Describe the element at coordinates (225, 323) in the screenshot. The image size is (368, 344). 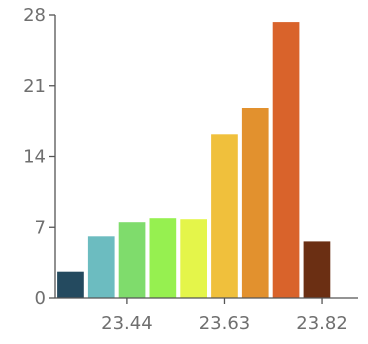
I see `x-tick-label: 23.63` at that location.